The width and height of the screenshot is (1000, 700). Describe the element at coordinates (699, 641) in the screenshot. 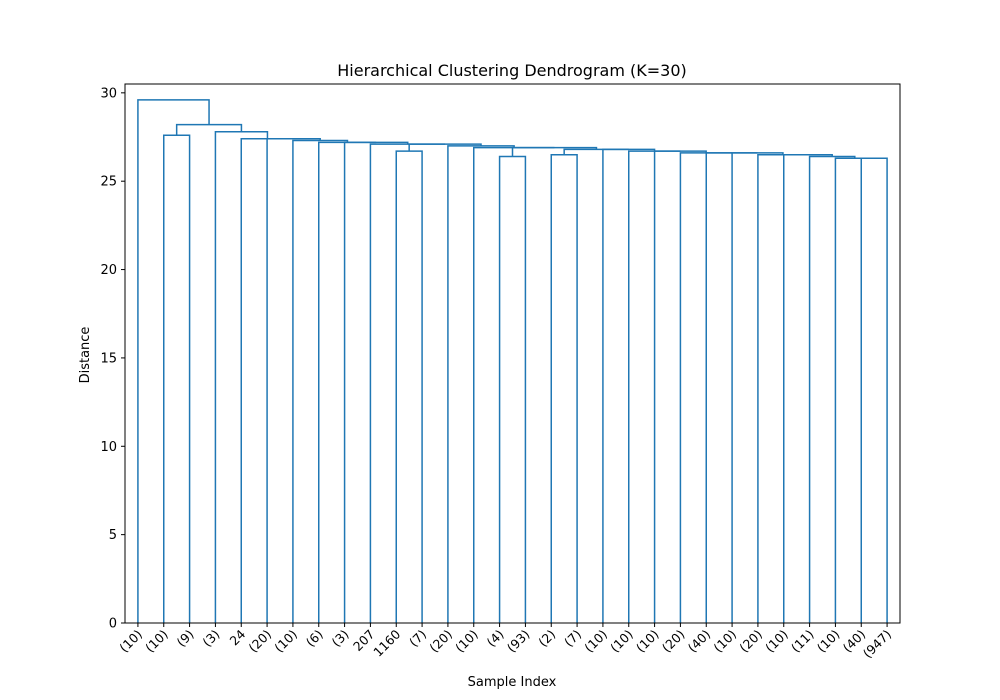

I see `leaf-label: (40)` at that location.